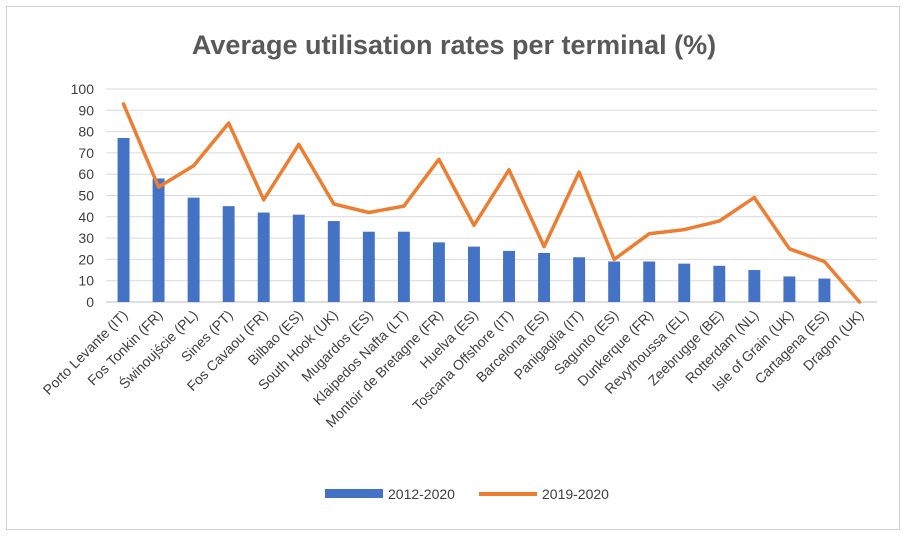 The height and width of the screenshot is (538, 908). Describe the element at coordinates (509, 170) in the screenshot. I see `point-toscana-offshore-it` at that location.